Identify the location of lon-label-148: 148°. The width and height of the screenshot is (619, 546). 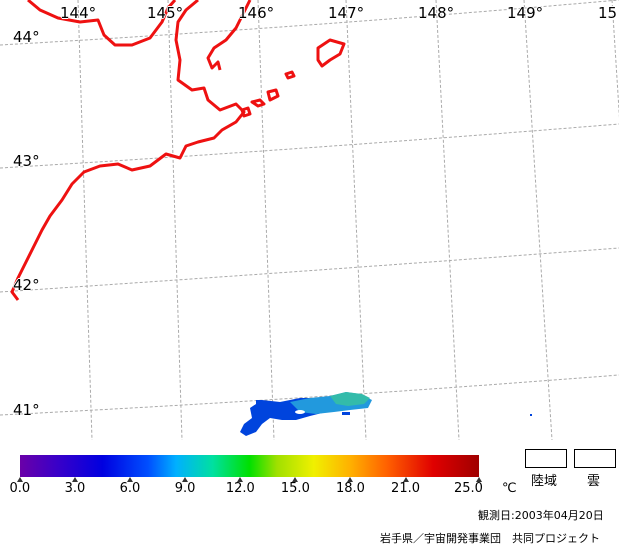
(436, 13).